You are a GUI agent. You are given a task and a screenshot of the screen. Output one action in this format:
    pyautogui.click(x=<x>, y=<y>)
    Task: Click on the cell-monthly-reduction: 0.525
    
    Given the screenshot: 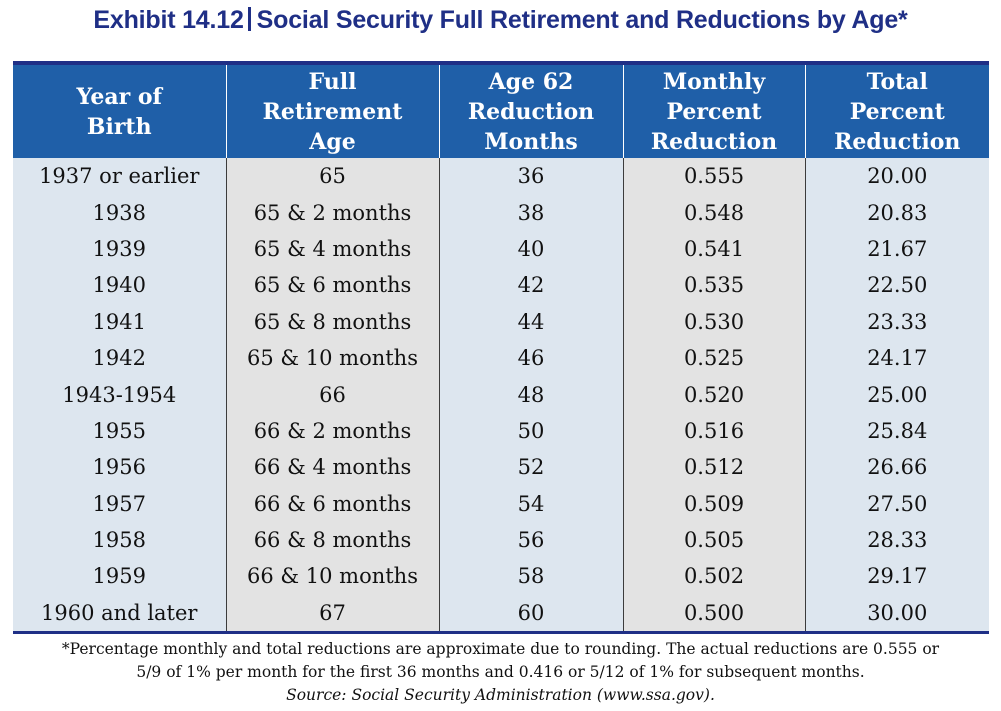 What is the action you would take?
    pyautogui.click(x=713, y=358)
    